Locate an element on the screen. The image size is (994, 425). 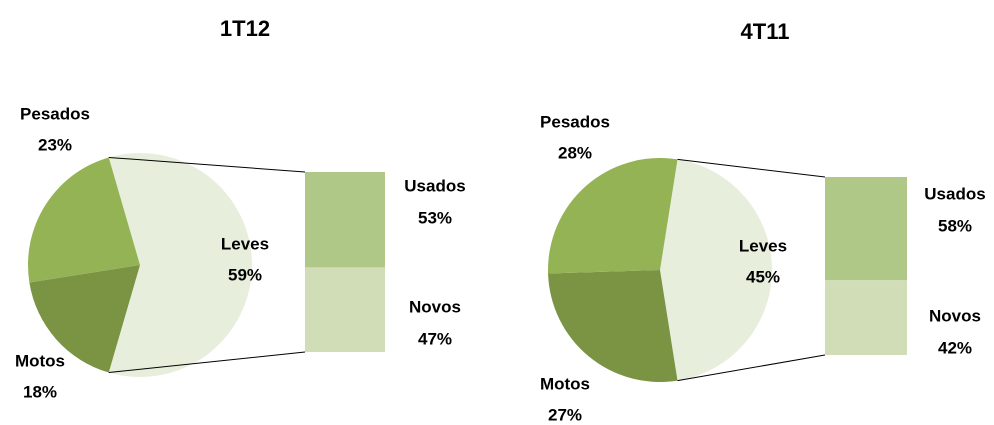
slice-value: 27% is located at coordinates (565, 414).